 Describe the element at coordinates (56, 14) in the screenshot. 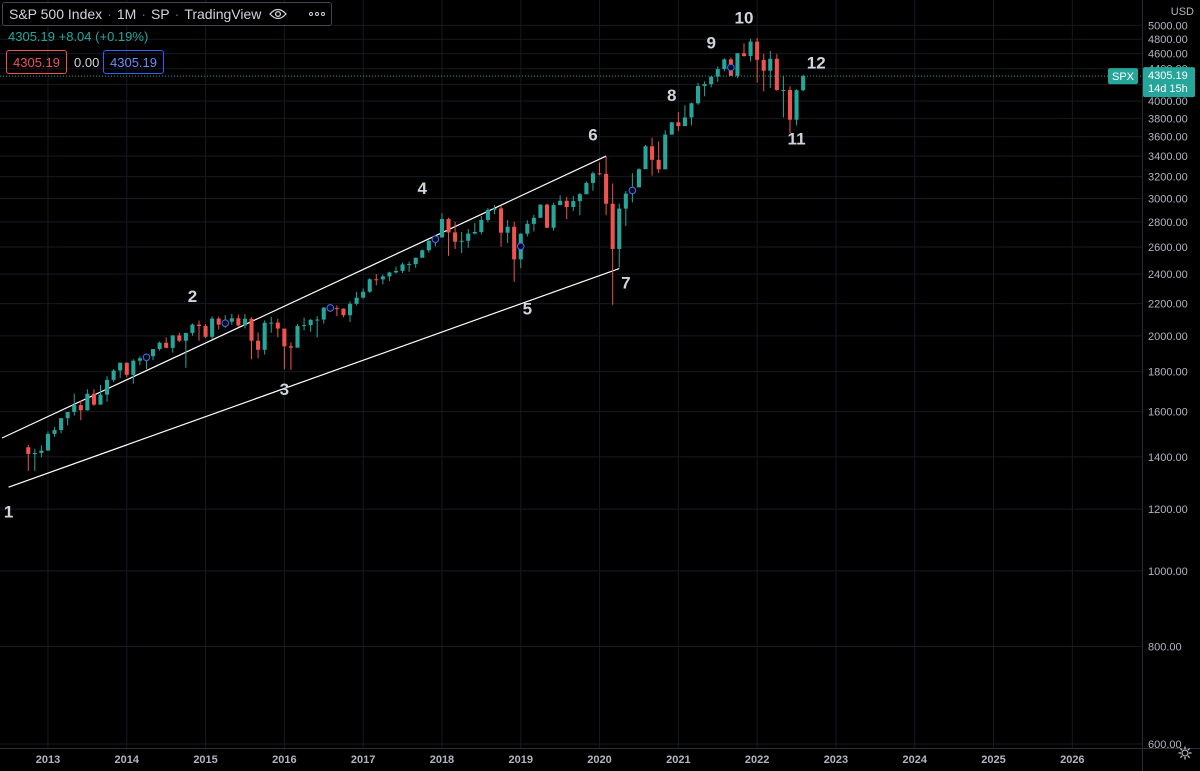

I see `symbol-title: S&P 500 Index` at that location.